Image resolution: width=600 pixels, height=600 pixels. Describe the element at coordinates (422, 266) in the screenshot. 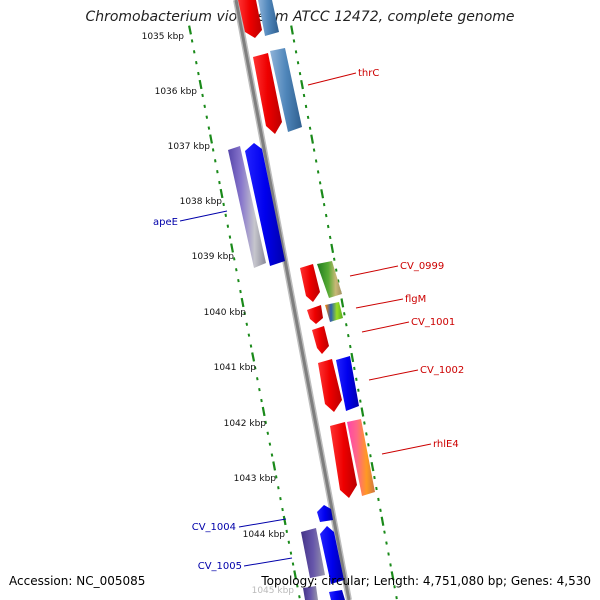

I see `gene-label-cv0999: CV_0999` at that location.